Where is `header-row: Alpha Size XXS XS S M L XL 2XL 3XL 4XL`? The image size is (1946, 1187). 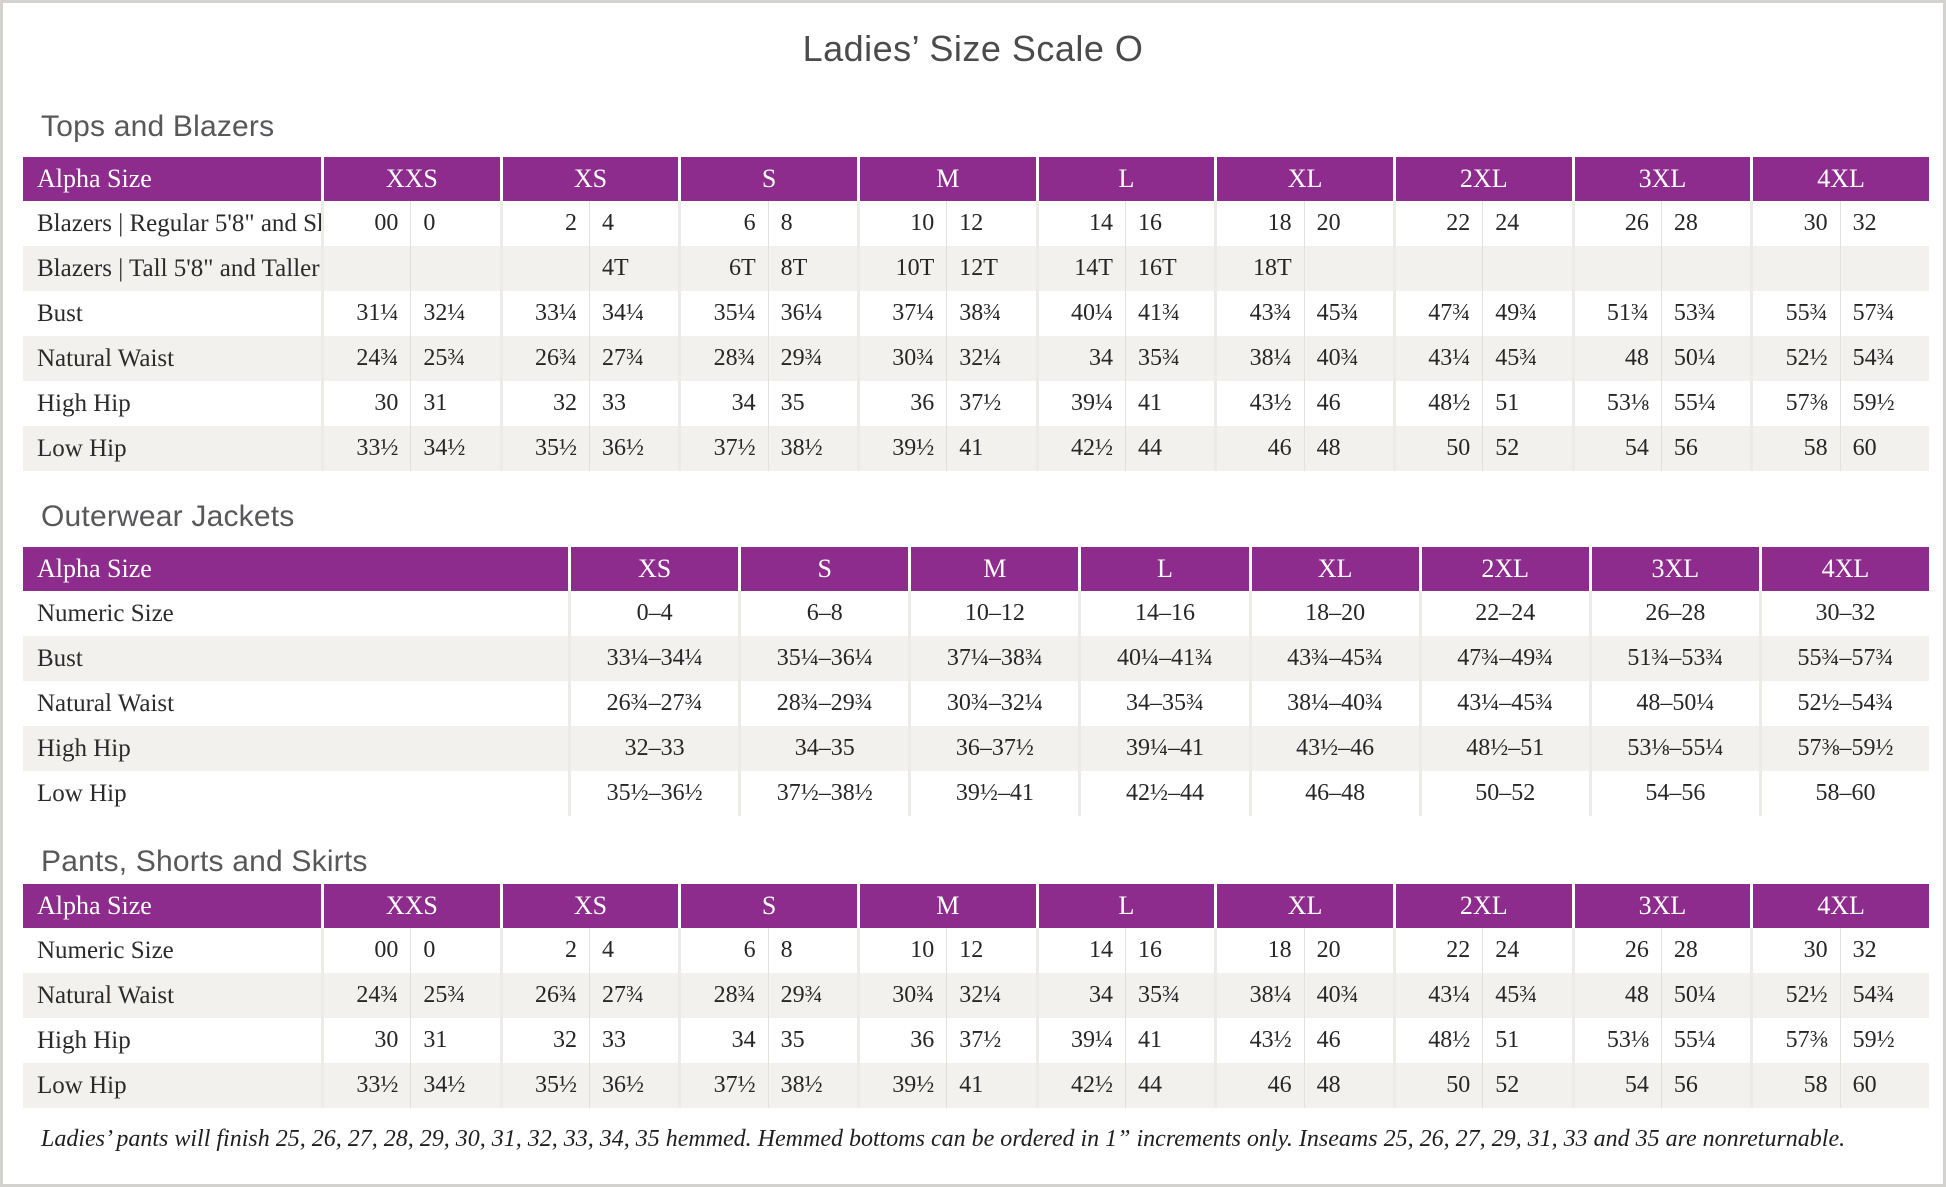
header-row: Alpha Size XXS XS S M L XL 2XL 3XL 4XL is located at coordinates (976, 906).